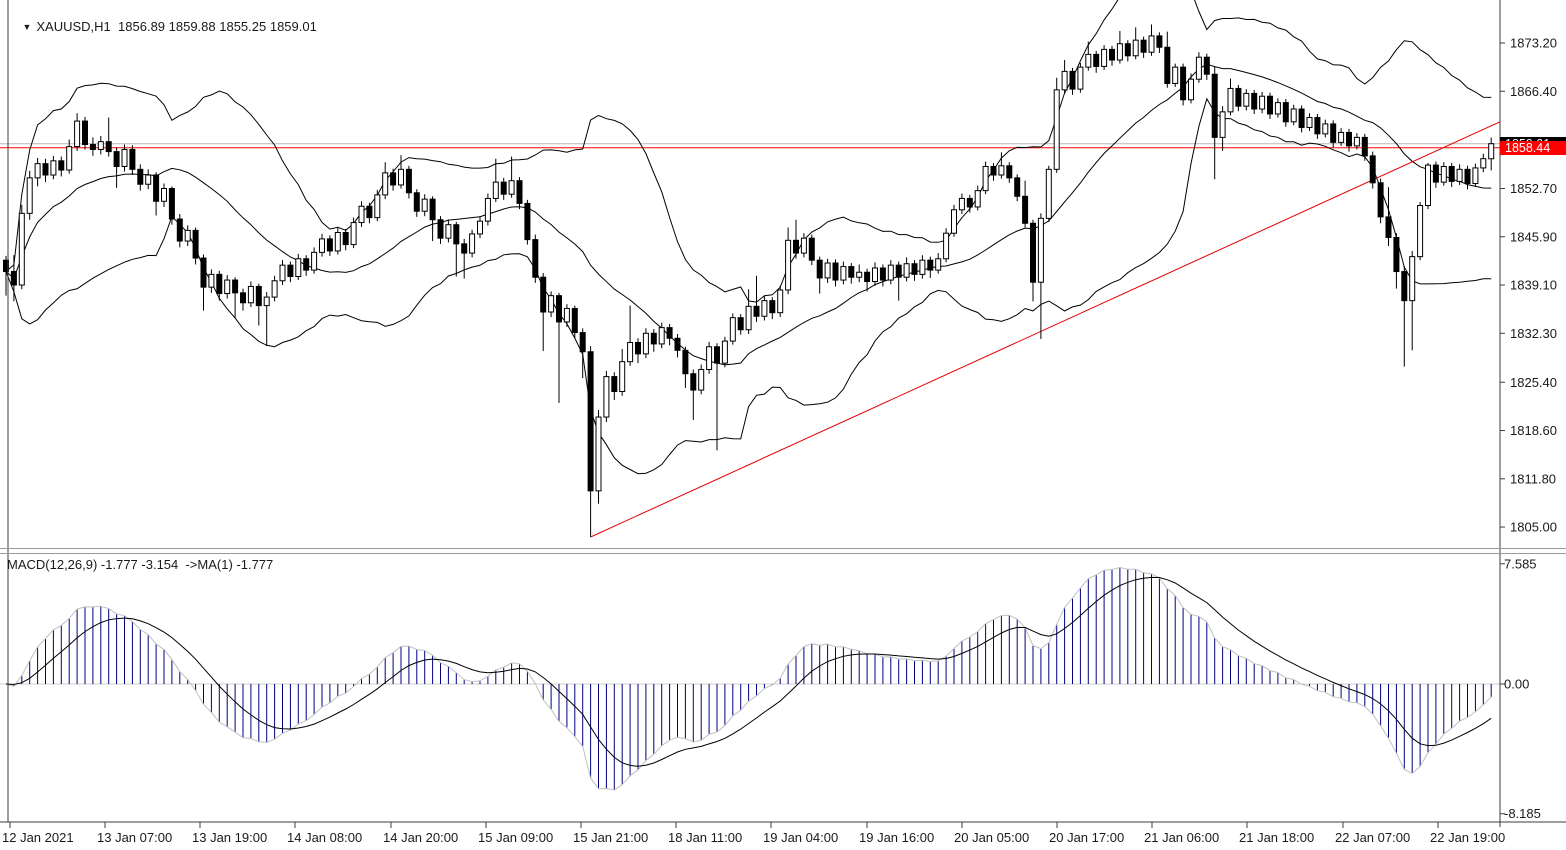  Describe the element at coordinates (1516, 684) in the screenshot. I see `macd-axis-label: 0.00` at that location.